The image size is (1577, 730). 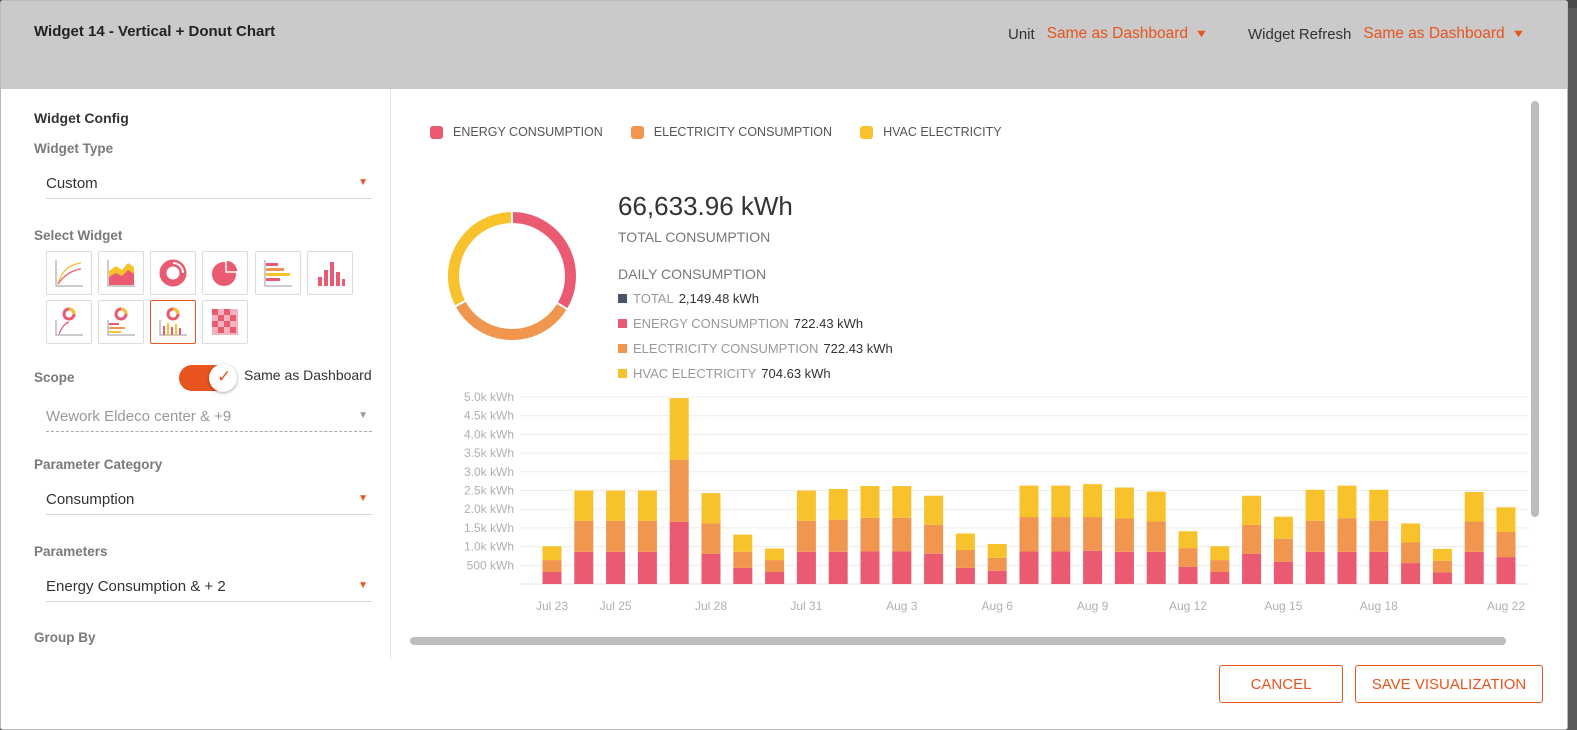 I want to click on pie-chart-tile, so click(x=225, y=273).